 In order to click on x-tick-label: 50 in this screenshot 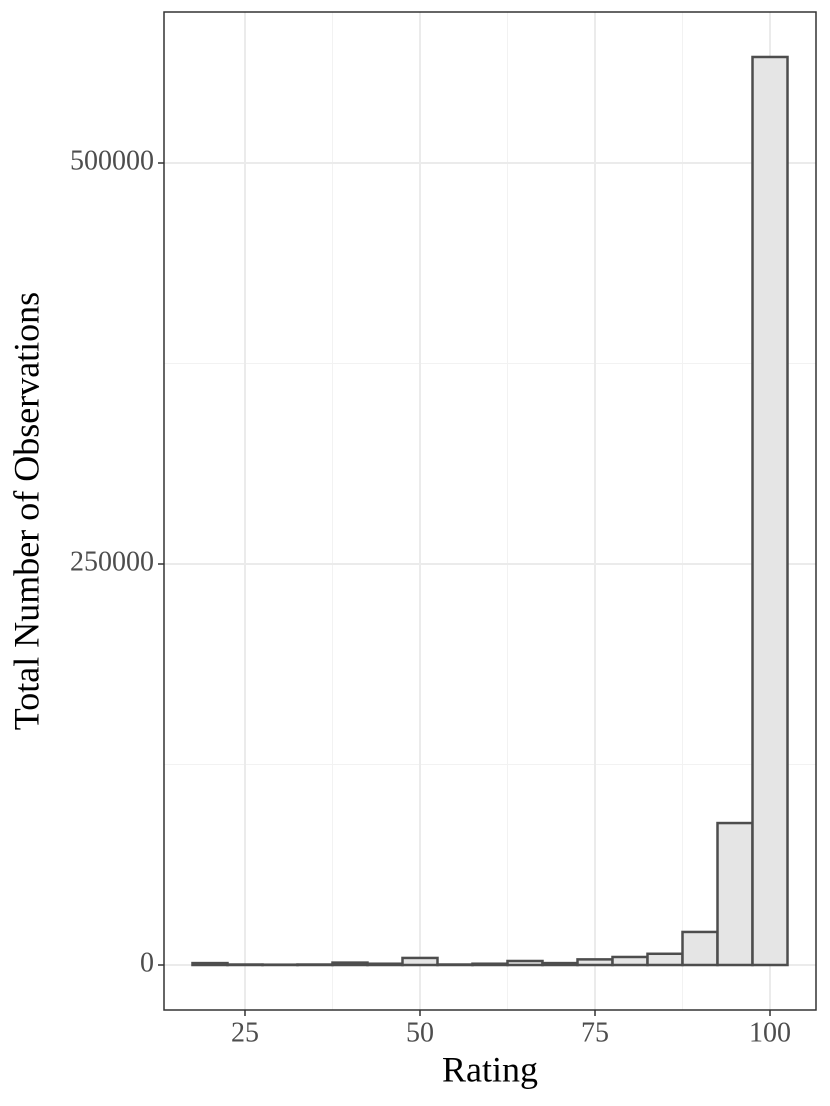, I will do `click(420, 1032)`.